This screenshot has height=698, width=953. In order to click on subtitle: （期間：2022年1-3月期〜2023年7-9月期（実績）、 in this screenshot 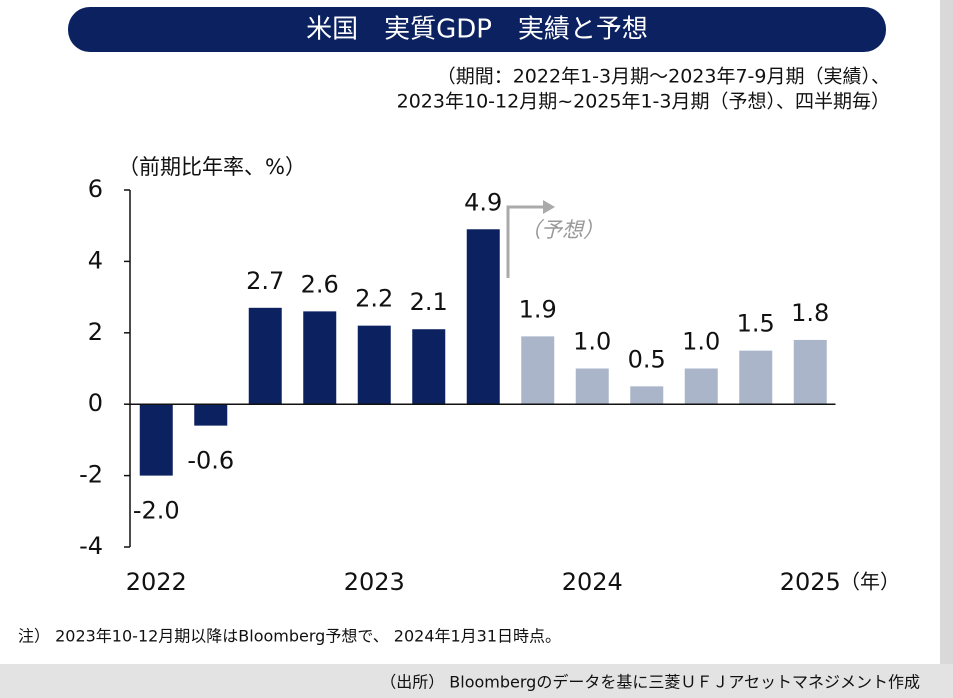, I will do `click(663, 77)`.